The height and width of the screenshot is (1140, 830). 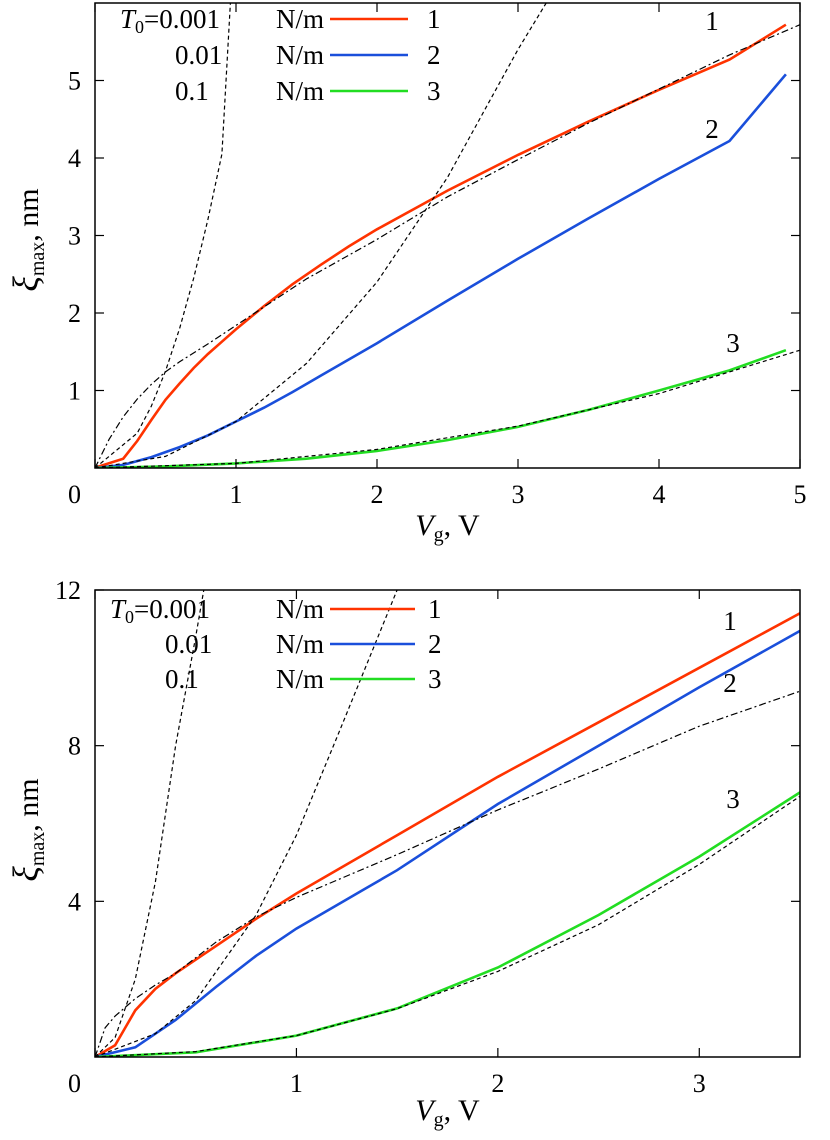 I want to click on x-tick-label: 5, so click(x=800, y=494).